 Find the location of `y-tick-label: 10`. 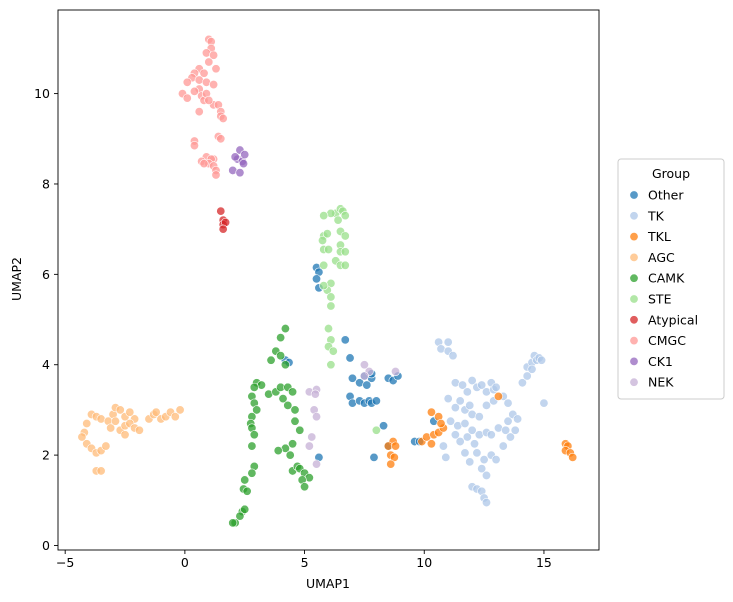

y-tick-label: 10 is located at coordinates (42, 93).